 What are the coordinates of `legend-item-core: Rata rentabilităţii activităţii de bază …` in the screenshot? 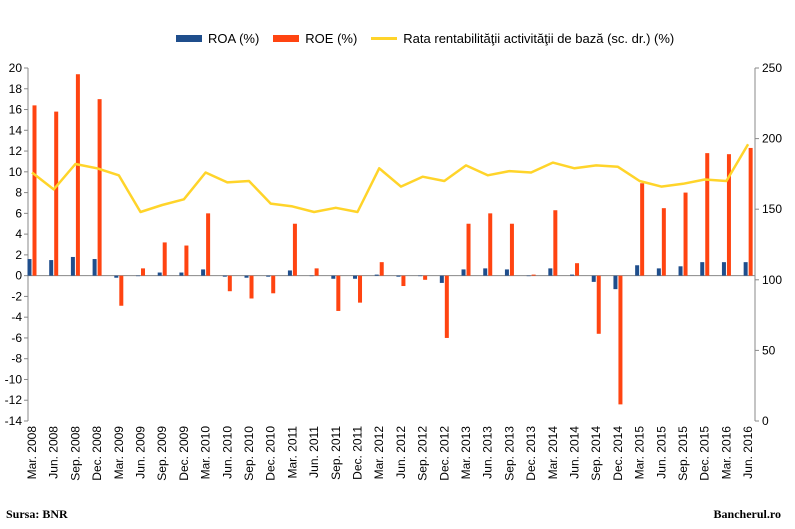 It's located at (522, 38).